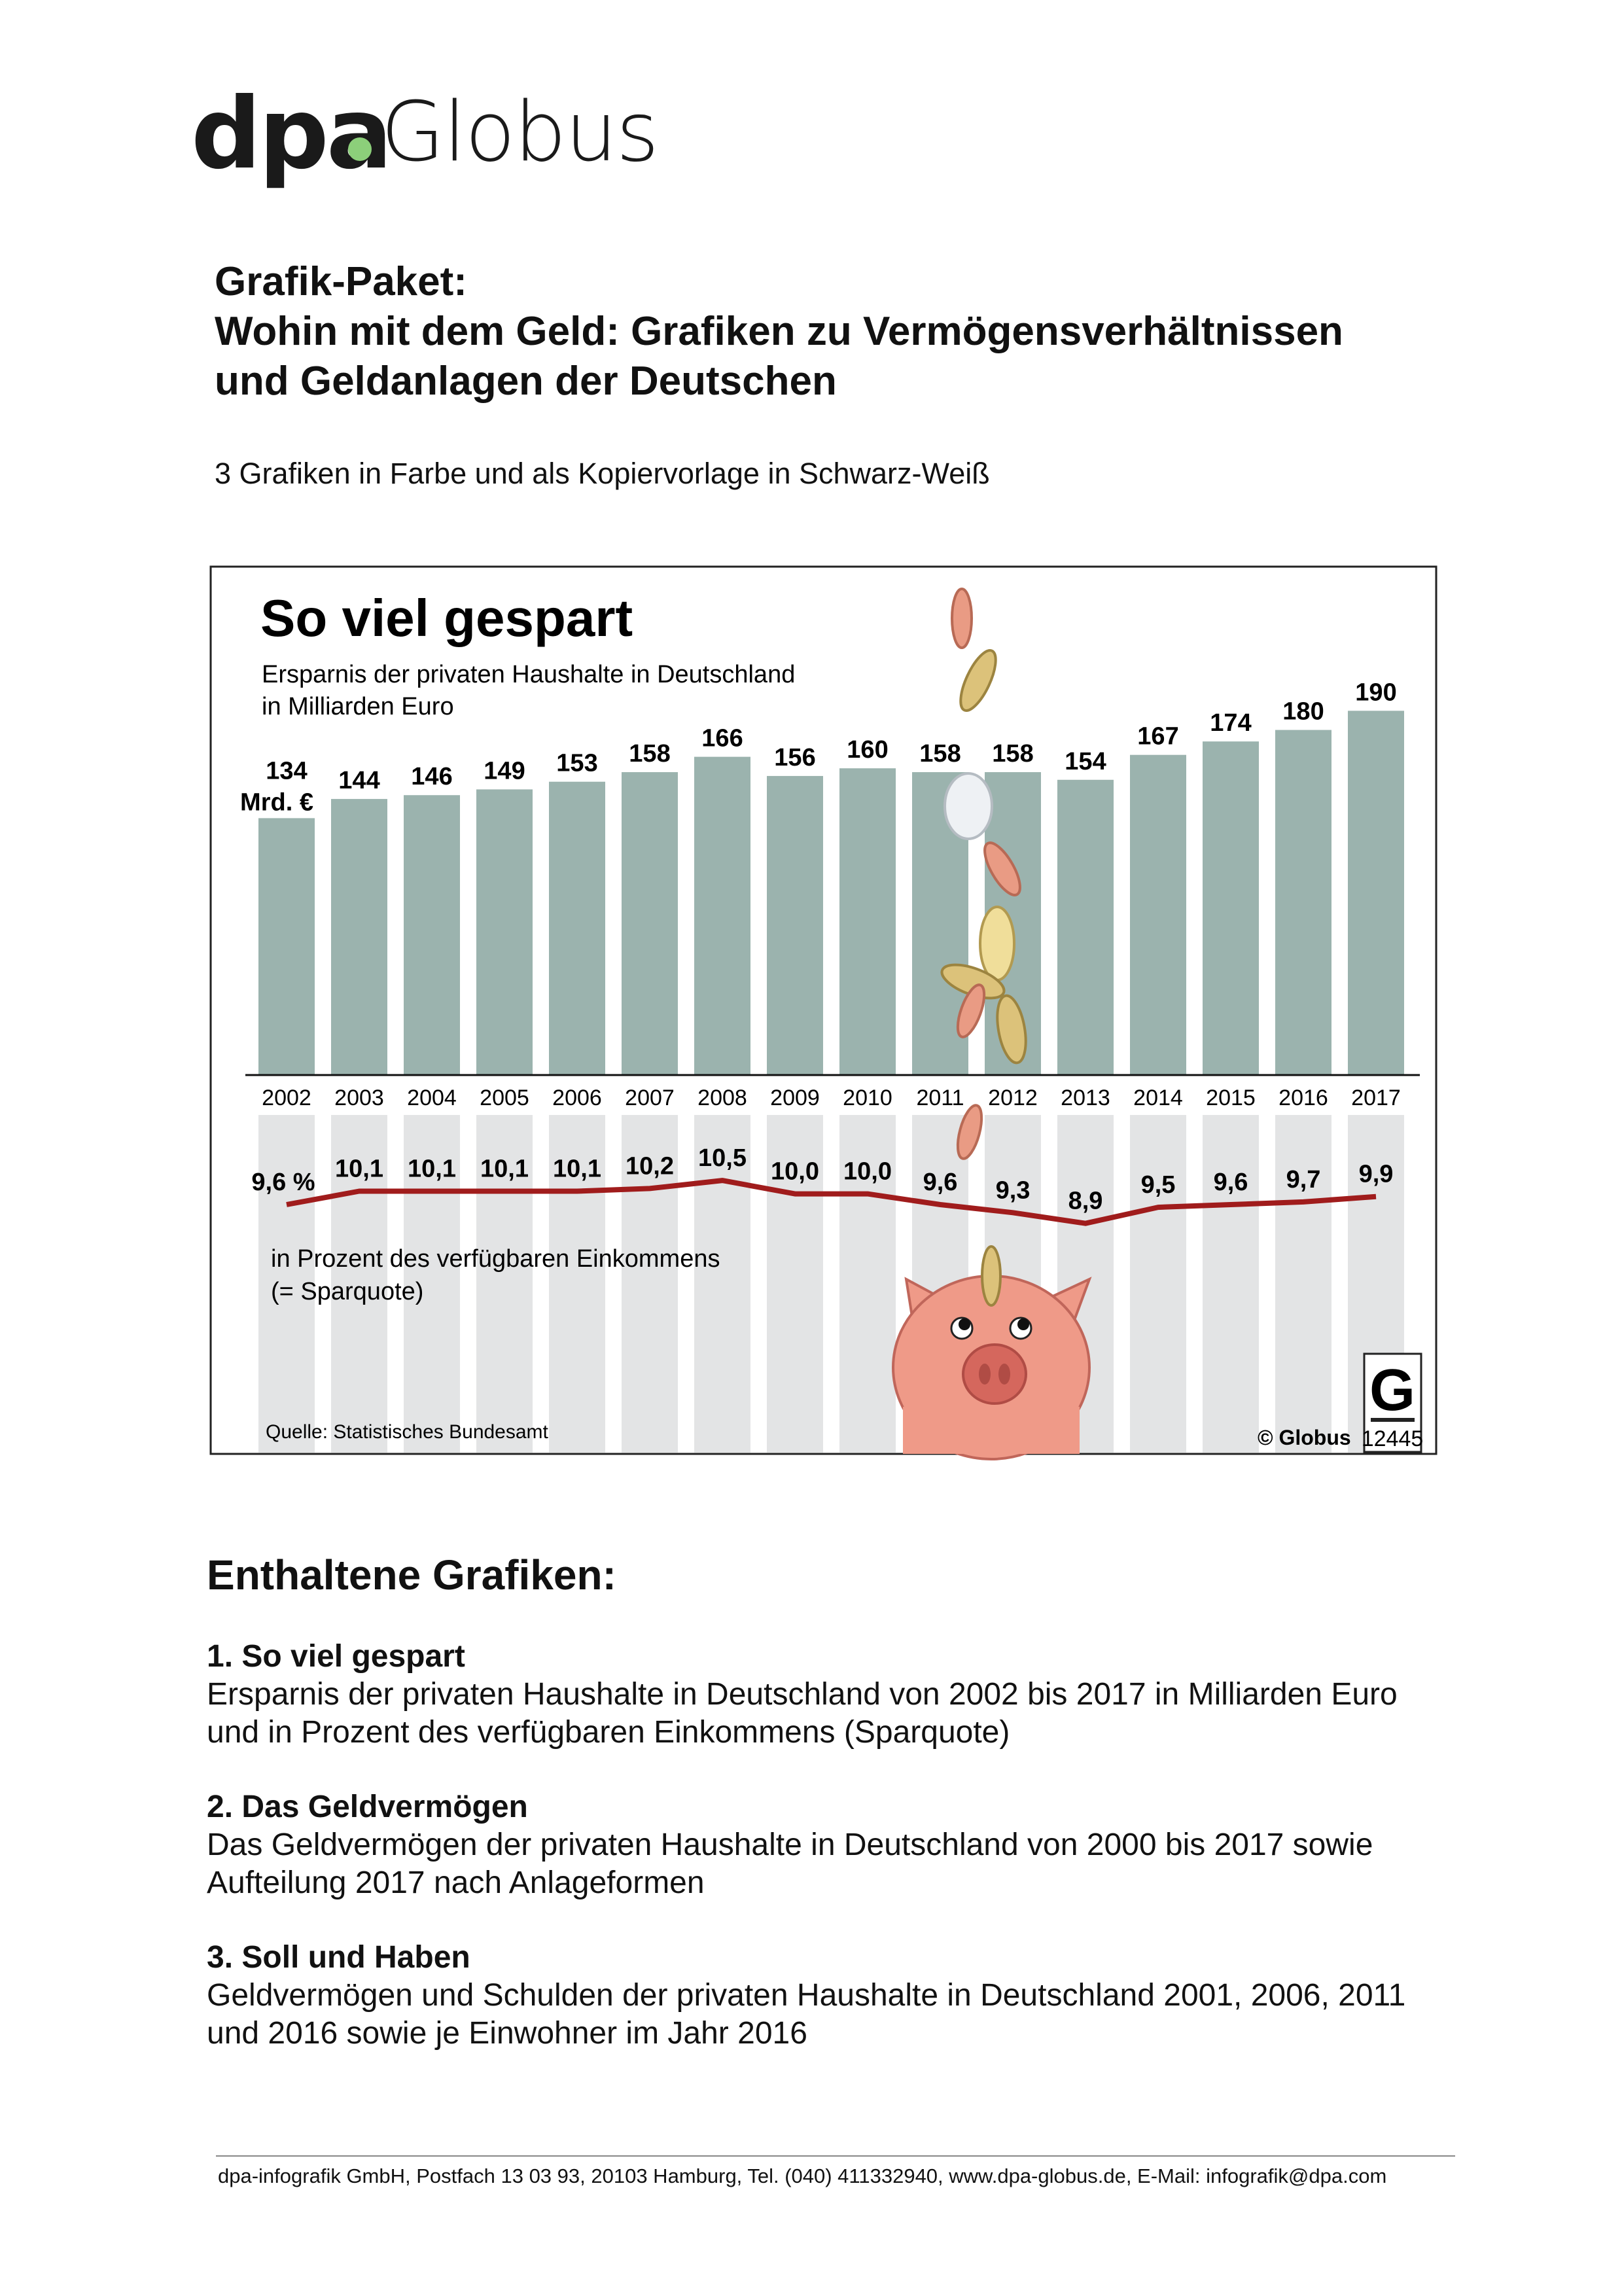 Image resolution: width=1622 pixels, height=2296 pixels. What do you see at coordinates (526, 381) in the screenshot?
I see `package-title-line2: und Geldanlagen der Deutschen` at bounding box center [526, 381].